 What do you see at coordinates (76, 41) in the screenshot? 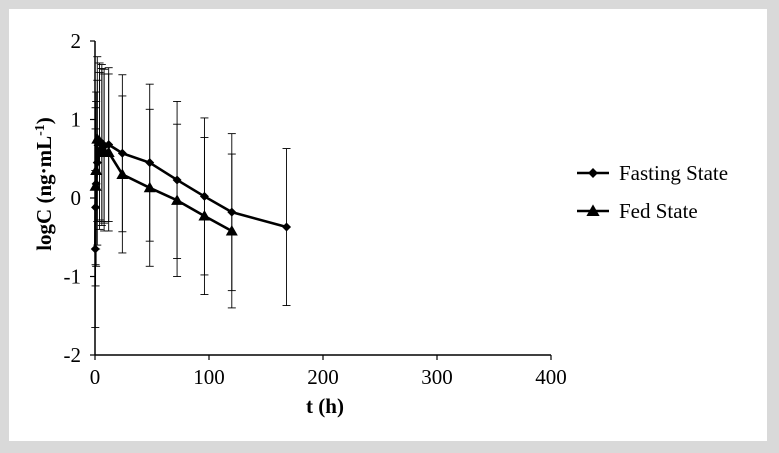
I see `y-tick-label: 2` at bounding box center [76, 41].